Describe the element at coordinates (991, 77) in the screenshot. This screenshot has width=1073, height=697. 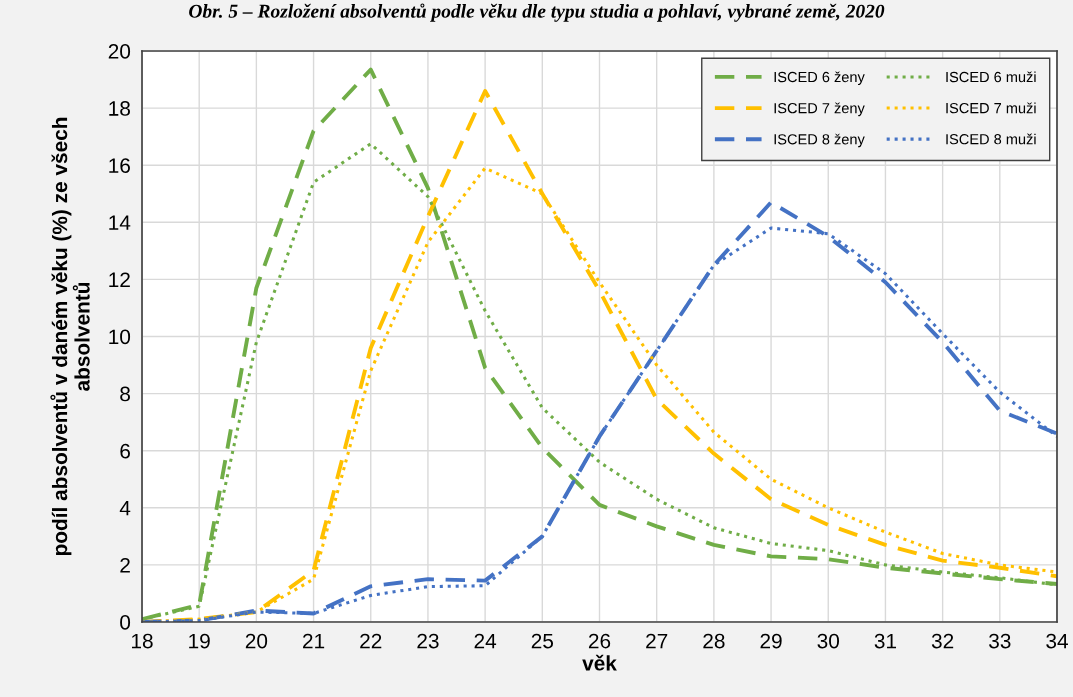
I see `legend-label: ISCED 6 muži` at that location.